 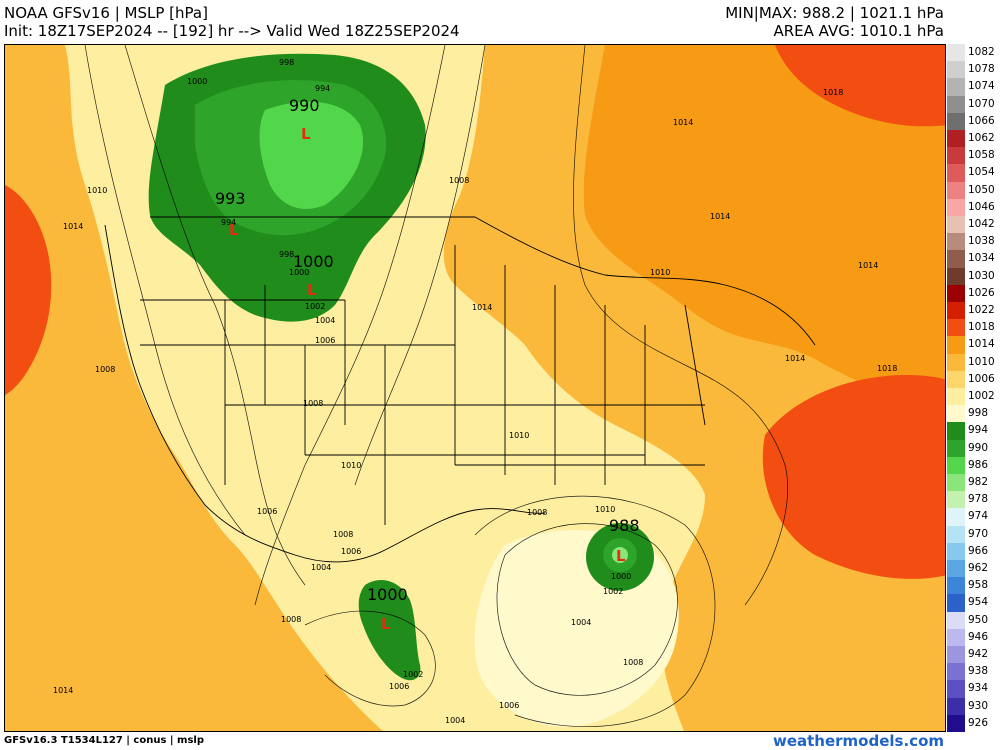 What do you see at coordinates (981, 189) in the screenshot?
I see `legend-label: 1050` at bounding box center [981, 189].